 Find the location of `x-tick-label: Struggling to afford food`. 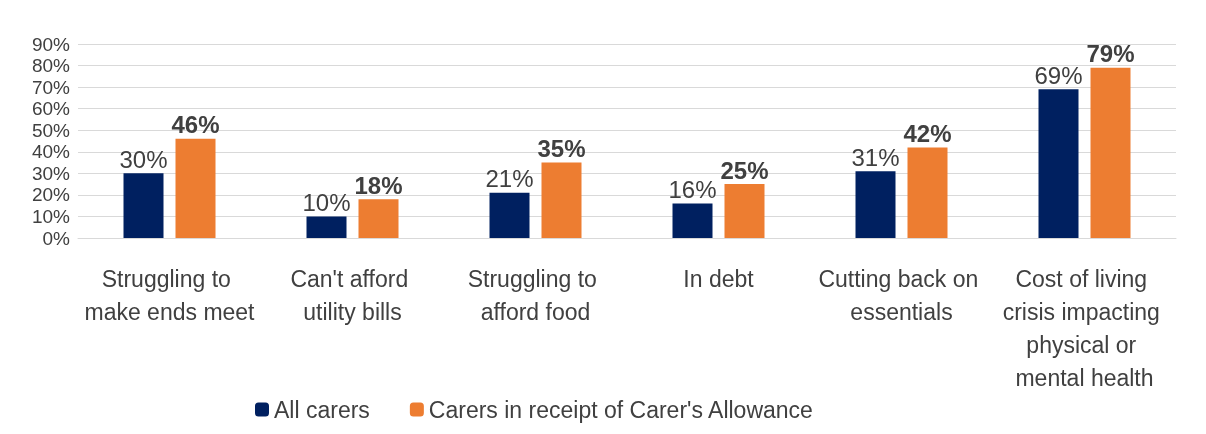

x-tick-label: Struggling to afford food is located at coordinates (535, 295).